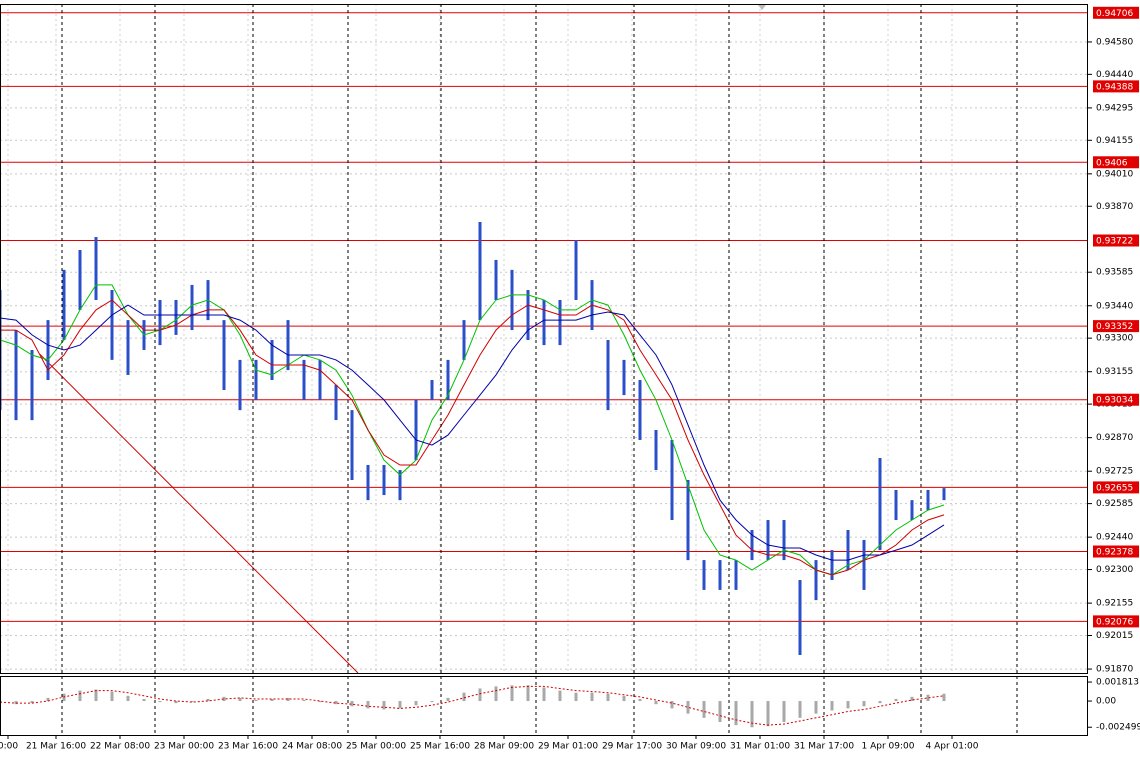 The width and height of the screenshot is (1140, 757). I want to click on x-tick-label: 21 Mar 16:00, so click(56, 747).